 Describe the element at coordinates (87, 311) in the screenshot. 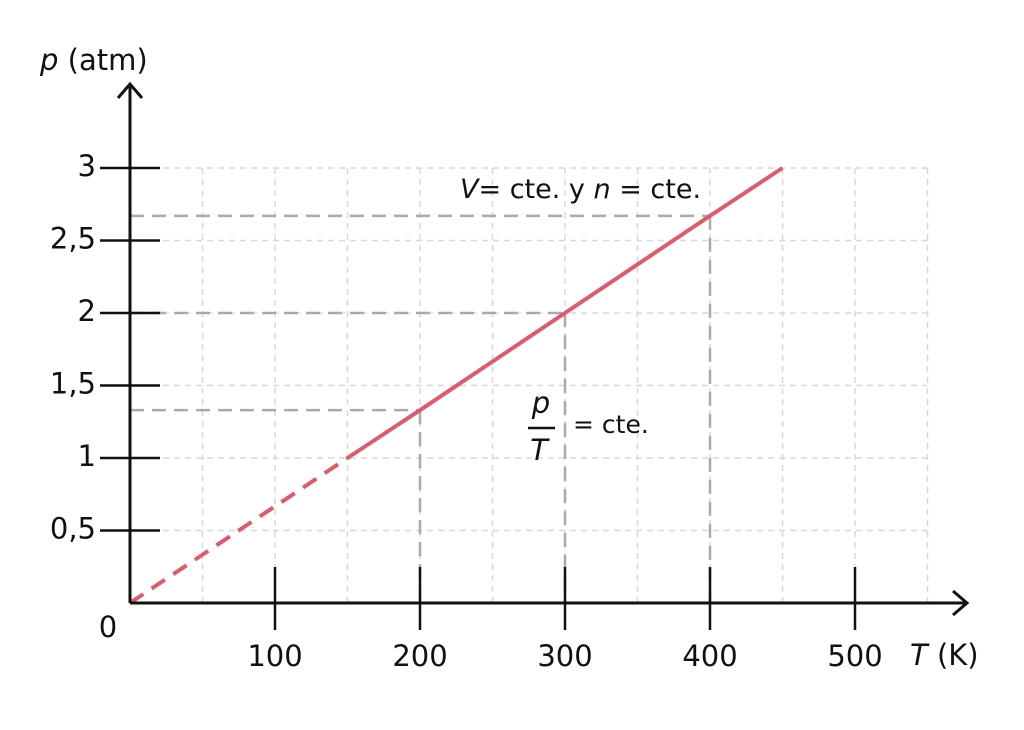

I see `y-tick-label: 2` at that location.